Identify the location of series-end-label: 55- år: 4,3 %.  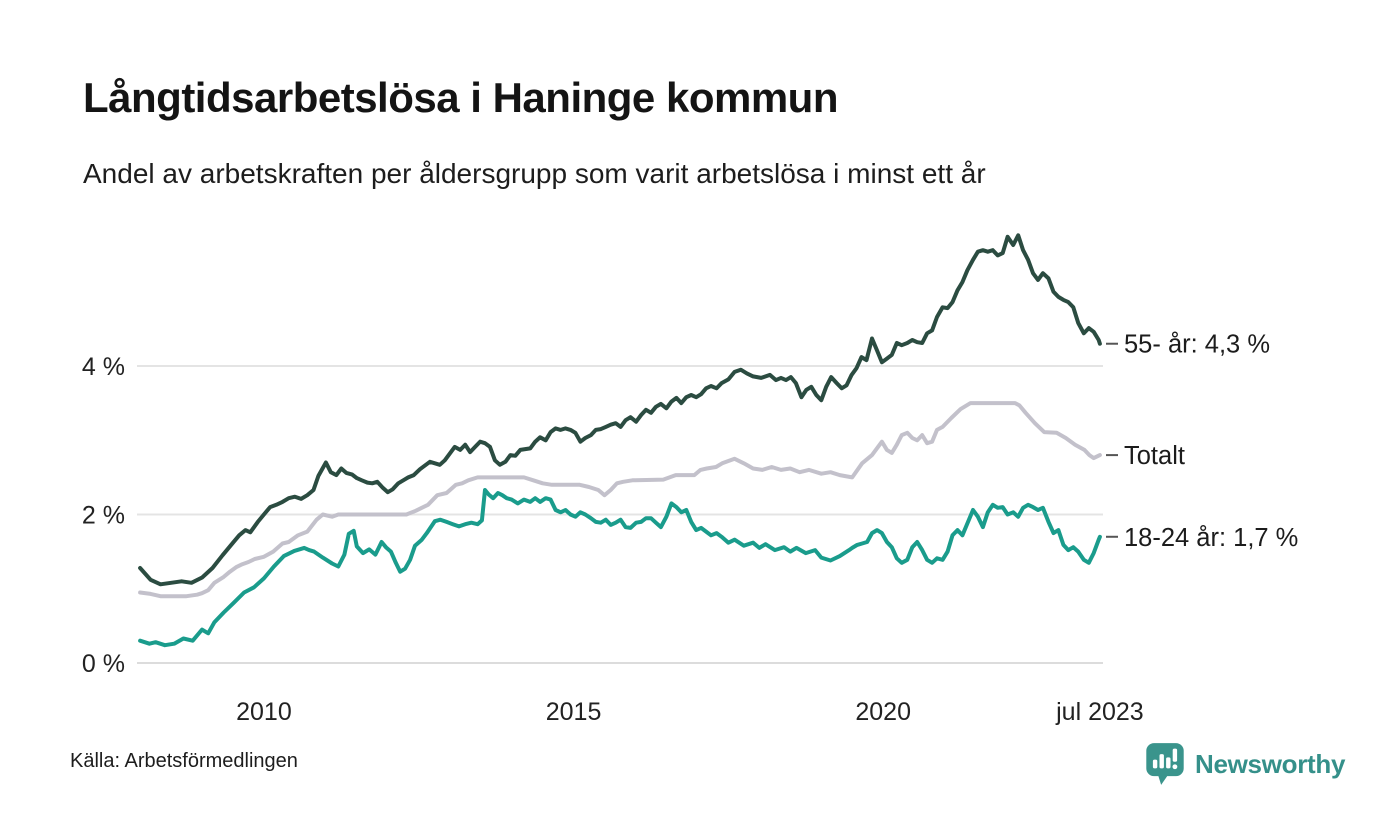
(1197, 345).